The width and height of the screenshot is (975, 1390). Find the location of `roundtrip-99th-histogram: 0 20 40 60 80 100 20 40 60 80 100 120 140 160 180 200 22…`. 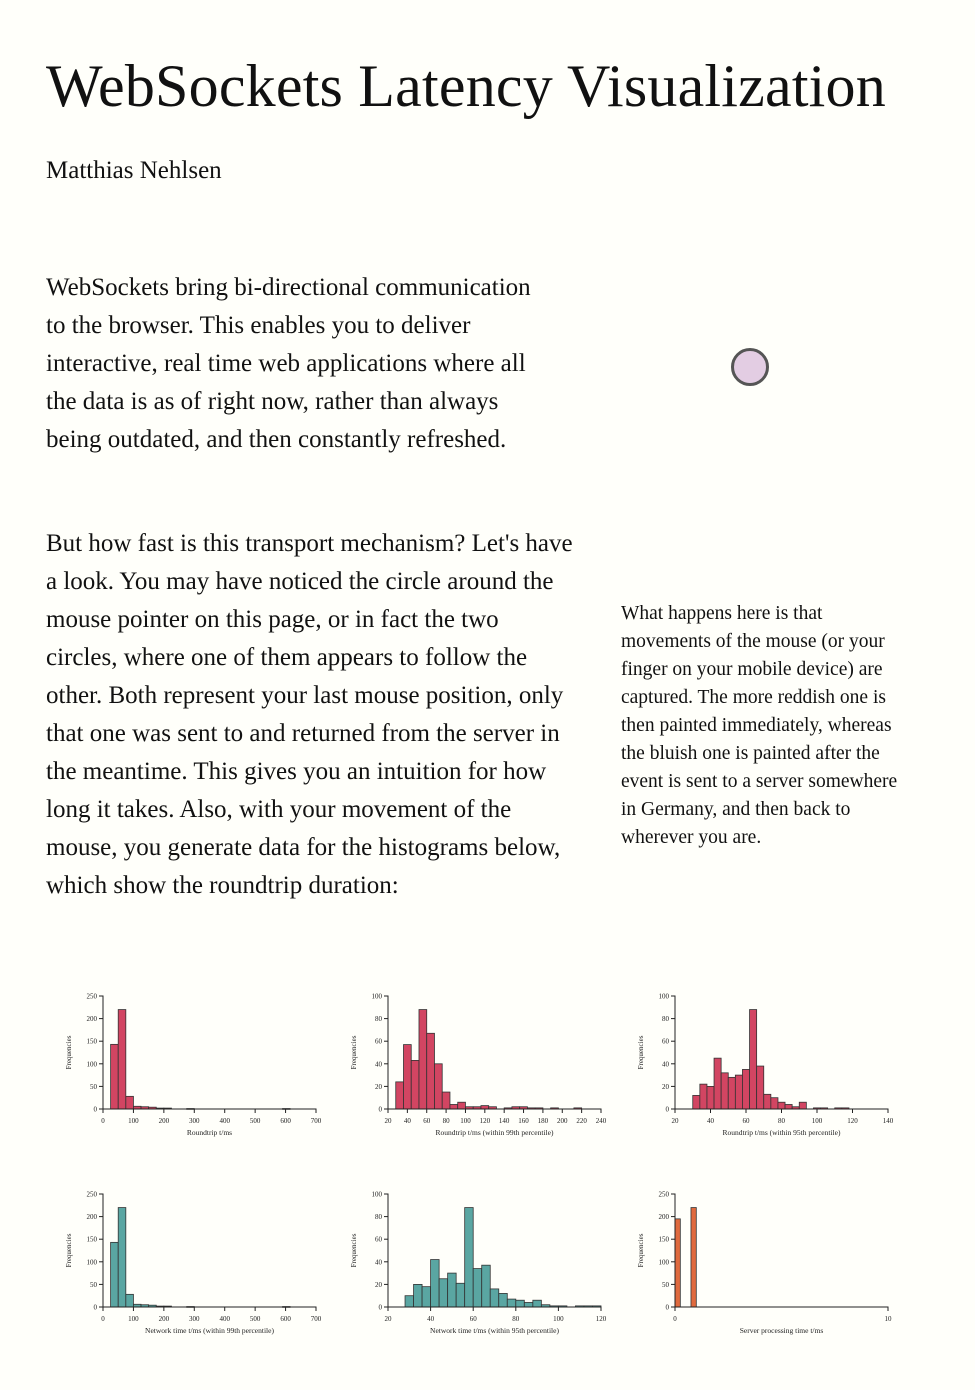

roundtrip-99th-histogram: 0 20 40 60 80 100 20 40 60 80 100 120 140 160 180 200 22… is located at coordinates (490, 1078).